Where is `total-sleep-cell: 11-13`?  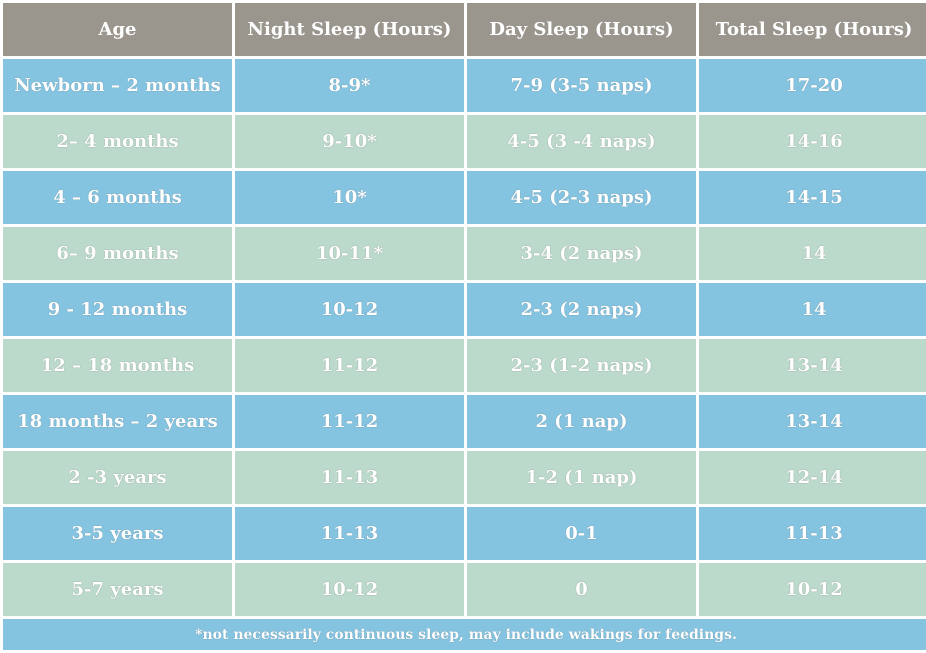 total-sleep-cell: 11-13 is located at coordinates (812, 533).